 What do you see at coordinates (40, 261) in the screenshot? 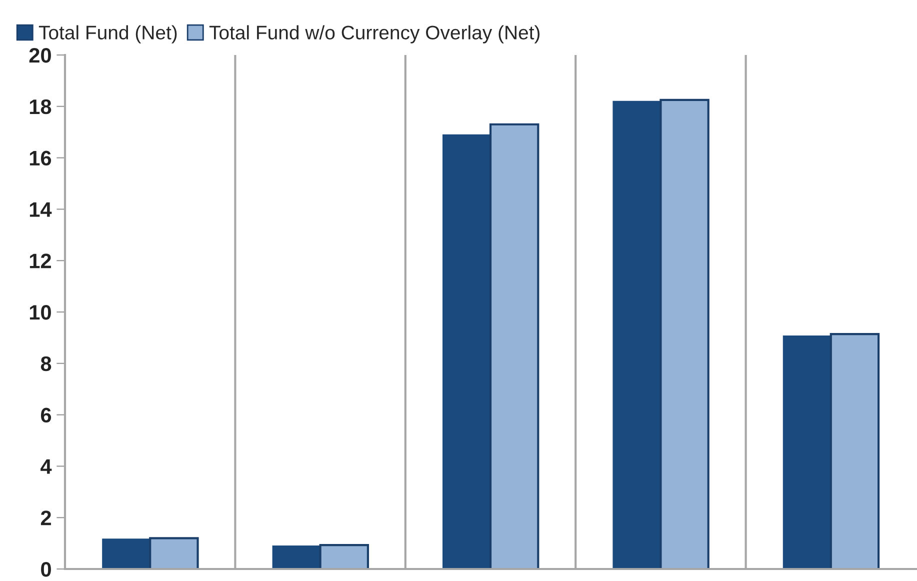
I see `y-tick-label: 12` at bounding box center [40, 261].